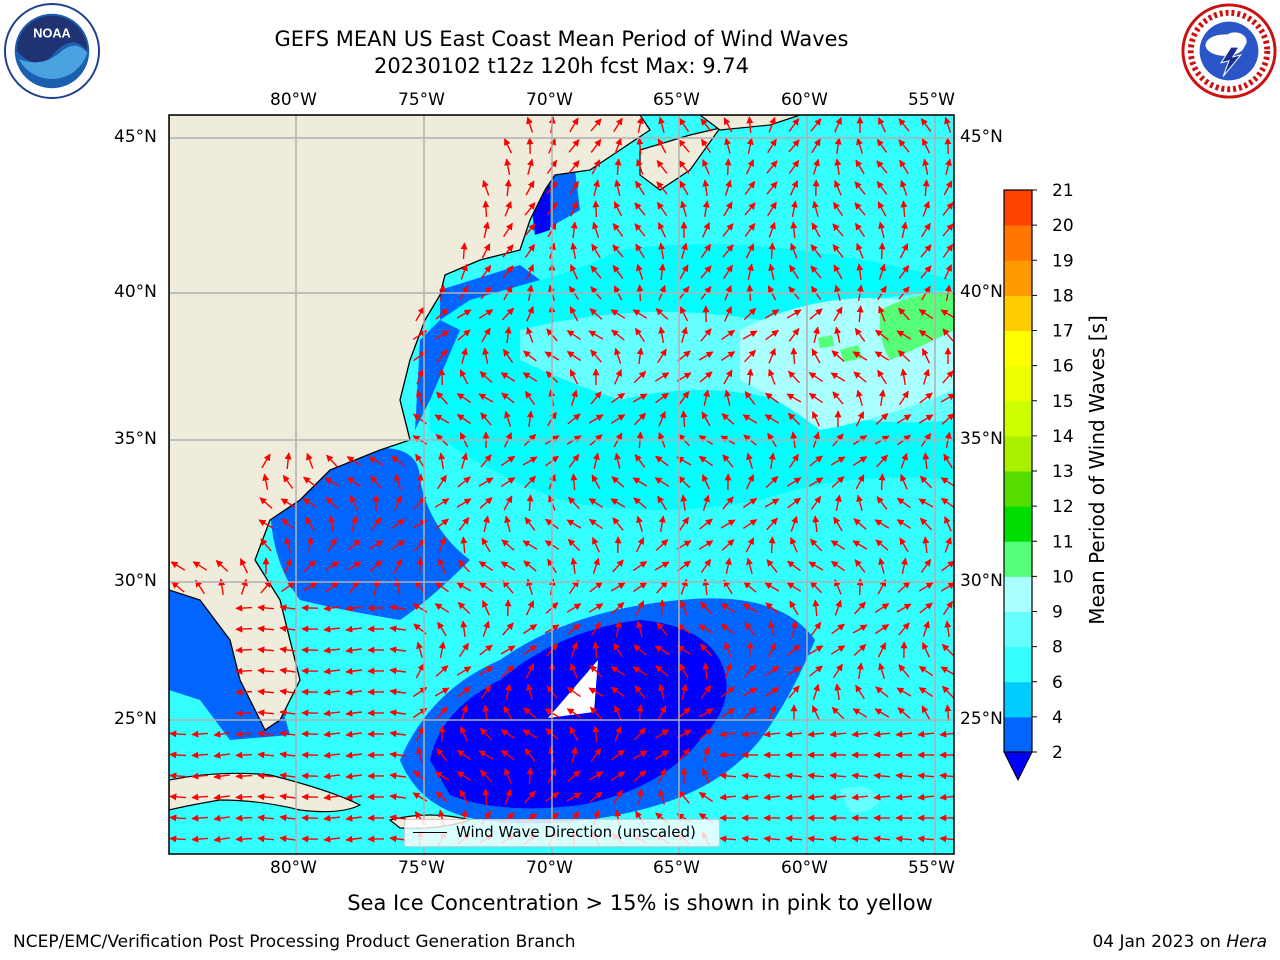 Image resolution: width=1280 pixels, height=960 pixels. I want to click on colorbar-tick-label: 8, so click(1057, 648).